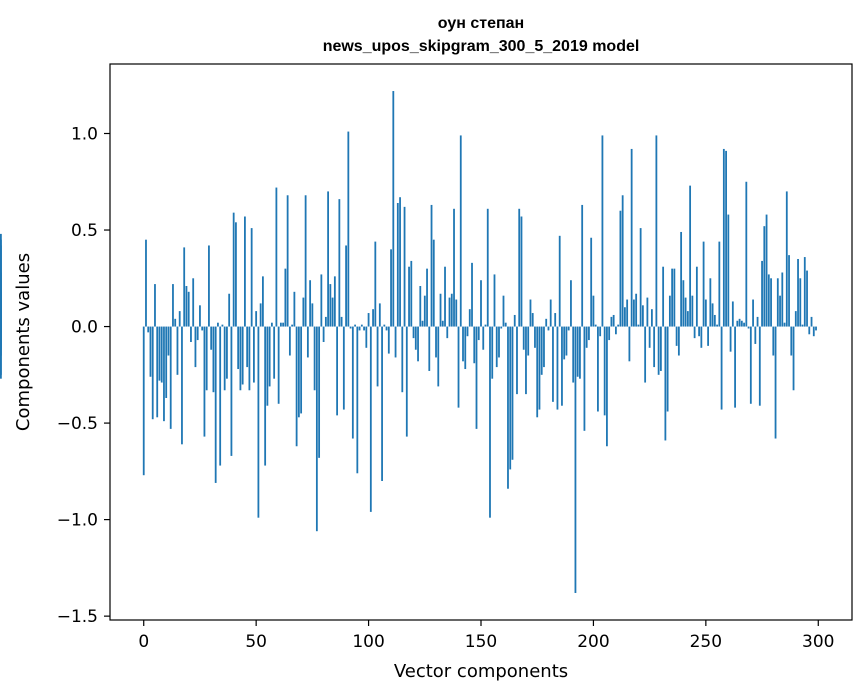 This screenshot has height=696, width=867. I want to click on x-tick-label: 150, so click(481, 642).